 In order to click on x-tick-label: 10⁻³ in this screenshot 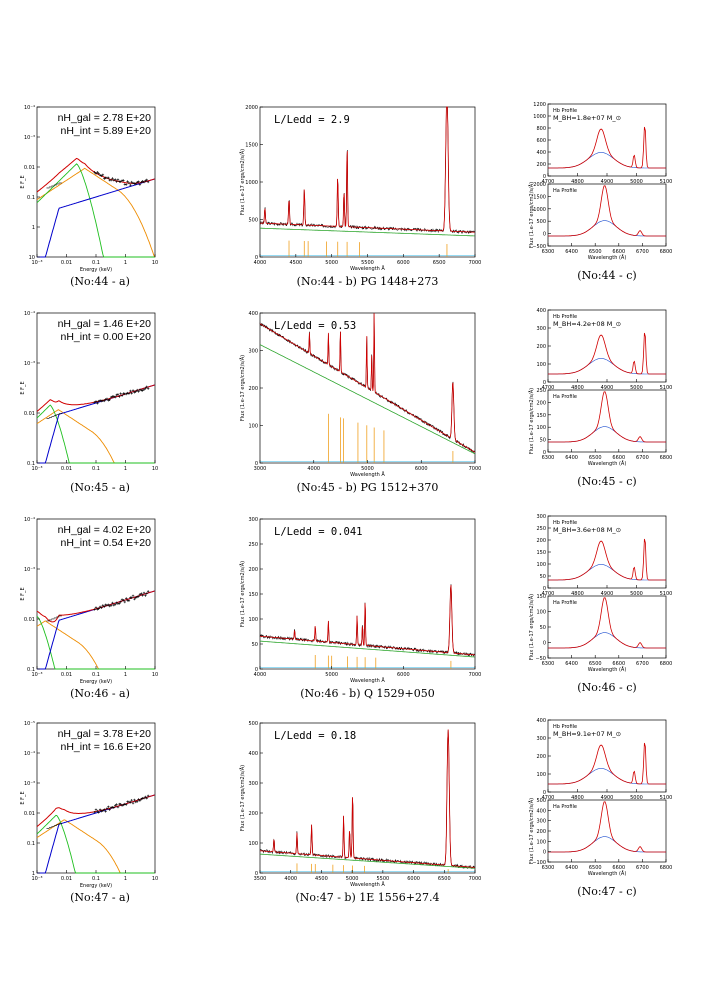, I will do `click(36, 469)`.